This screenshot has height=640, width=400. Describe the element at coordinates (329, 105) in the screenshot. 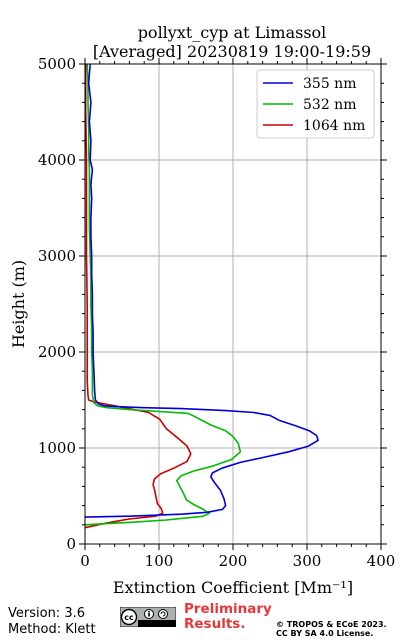

I see `legend-label: 532 nm` at that location.